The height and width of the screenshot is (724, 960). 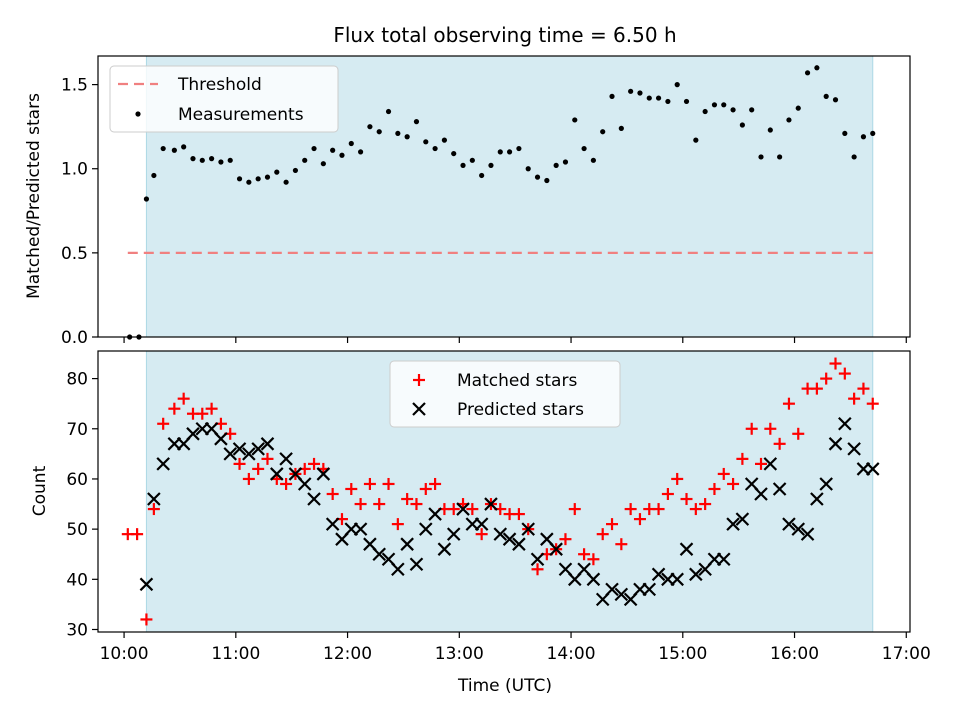 What do you see at coordinates (77, 380) in the screenshot?
I see `y-tick-label: 80` at bounding box center [77, 380].